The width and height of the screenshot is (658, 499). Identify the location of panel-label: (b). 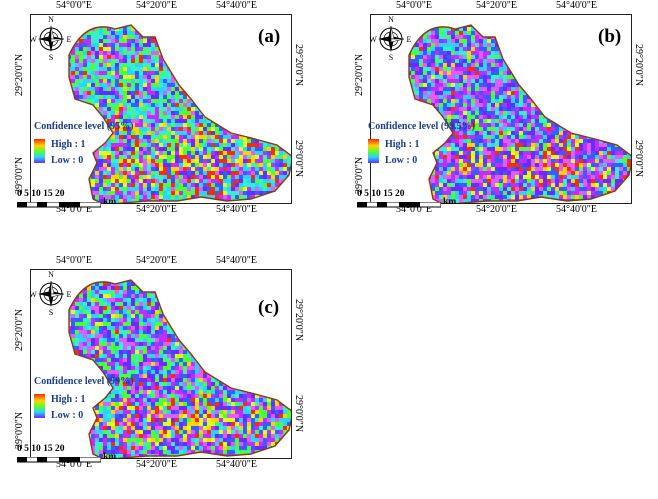
(610, 36).